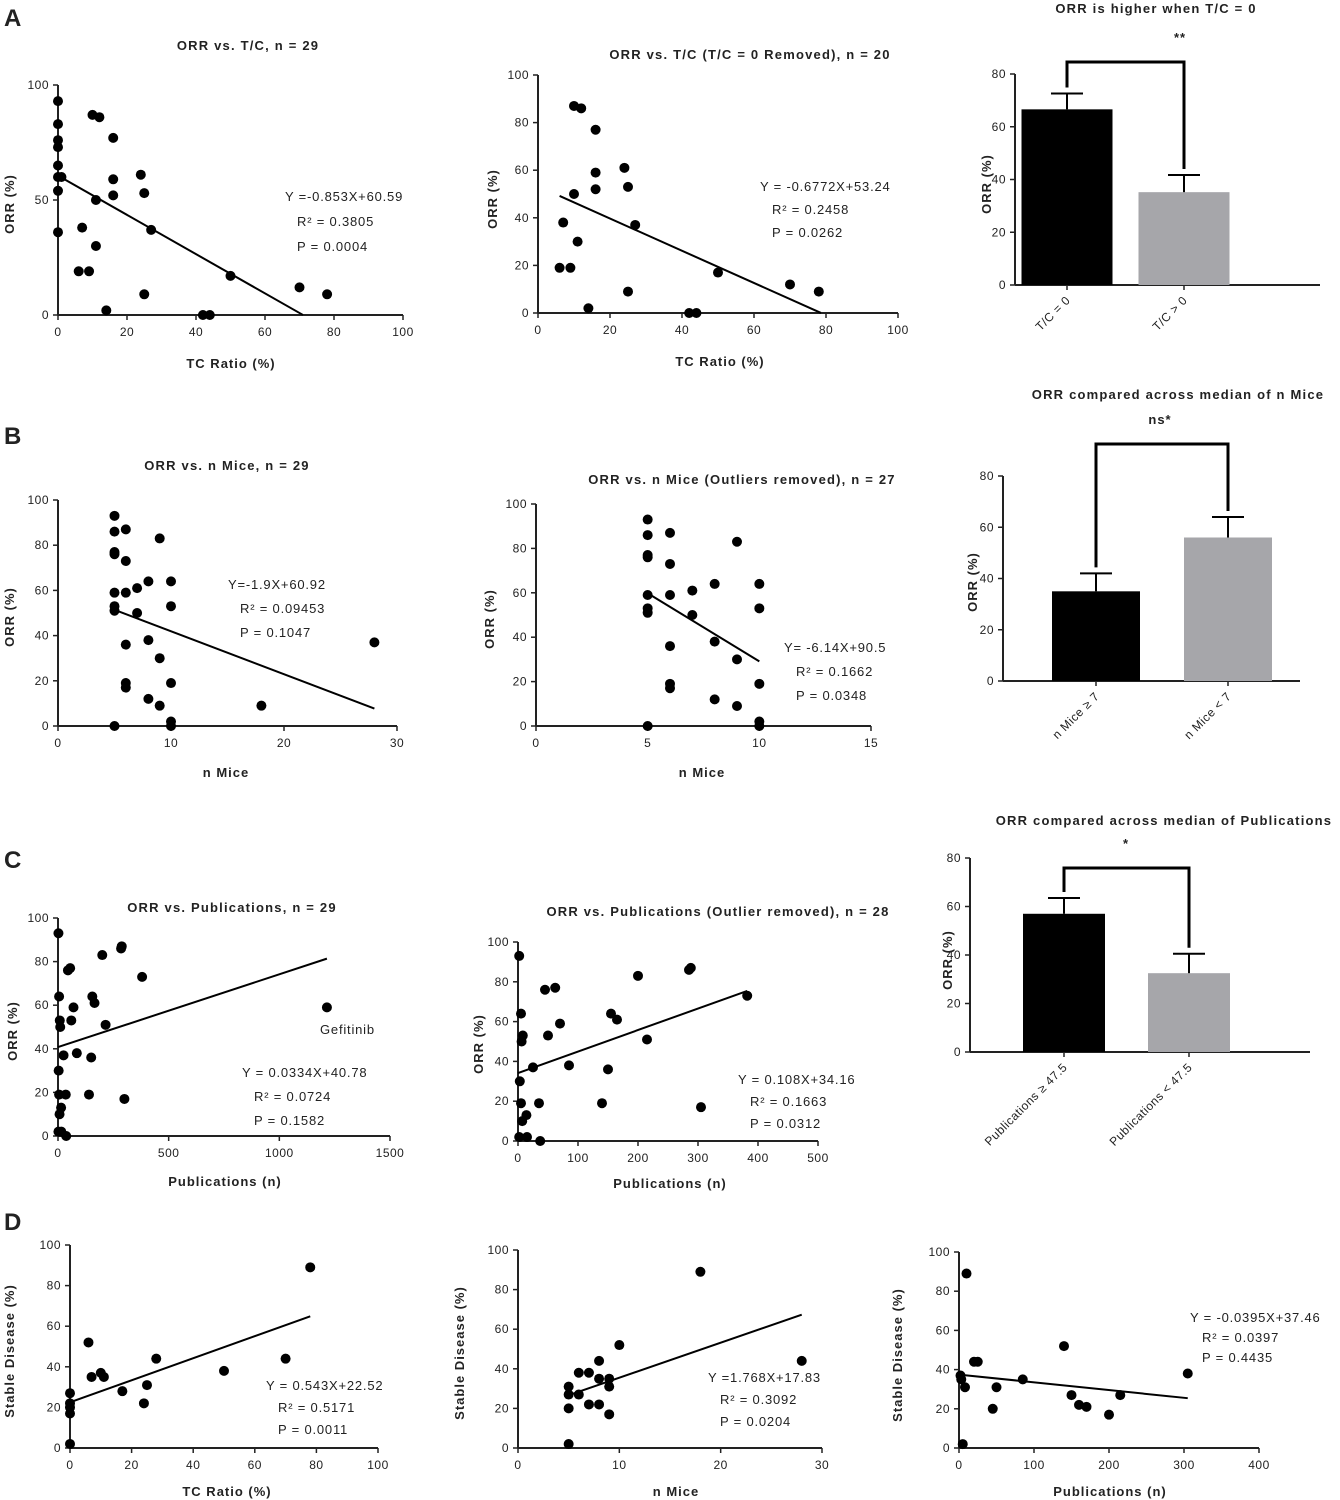 This screenshot has width=1340, height=1500. What do you see at coordinates (682, 330) in the screenshot?
I see `x-tick-label: 40` at bounding box center [682, 330].